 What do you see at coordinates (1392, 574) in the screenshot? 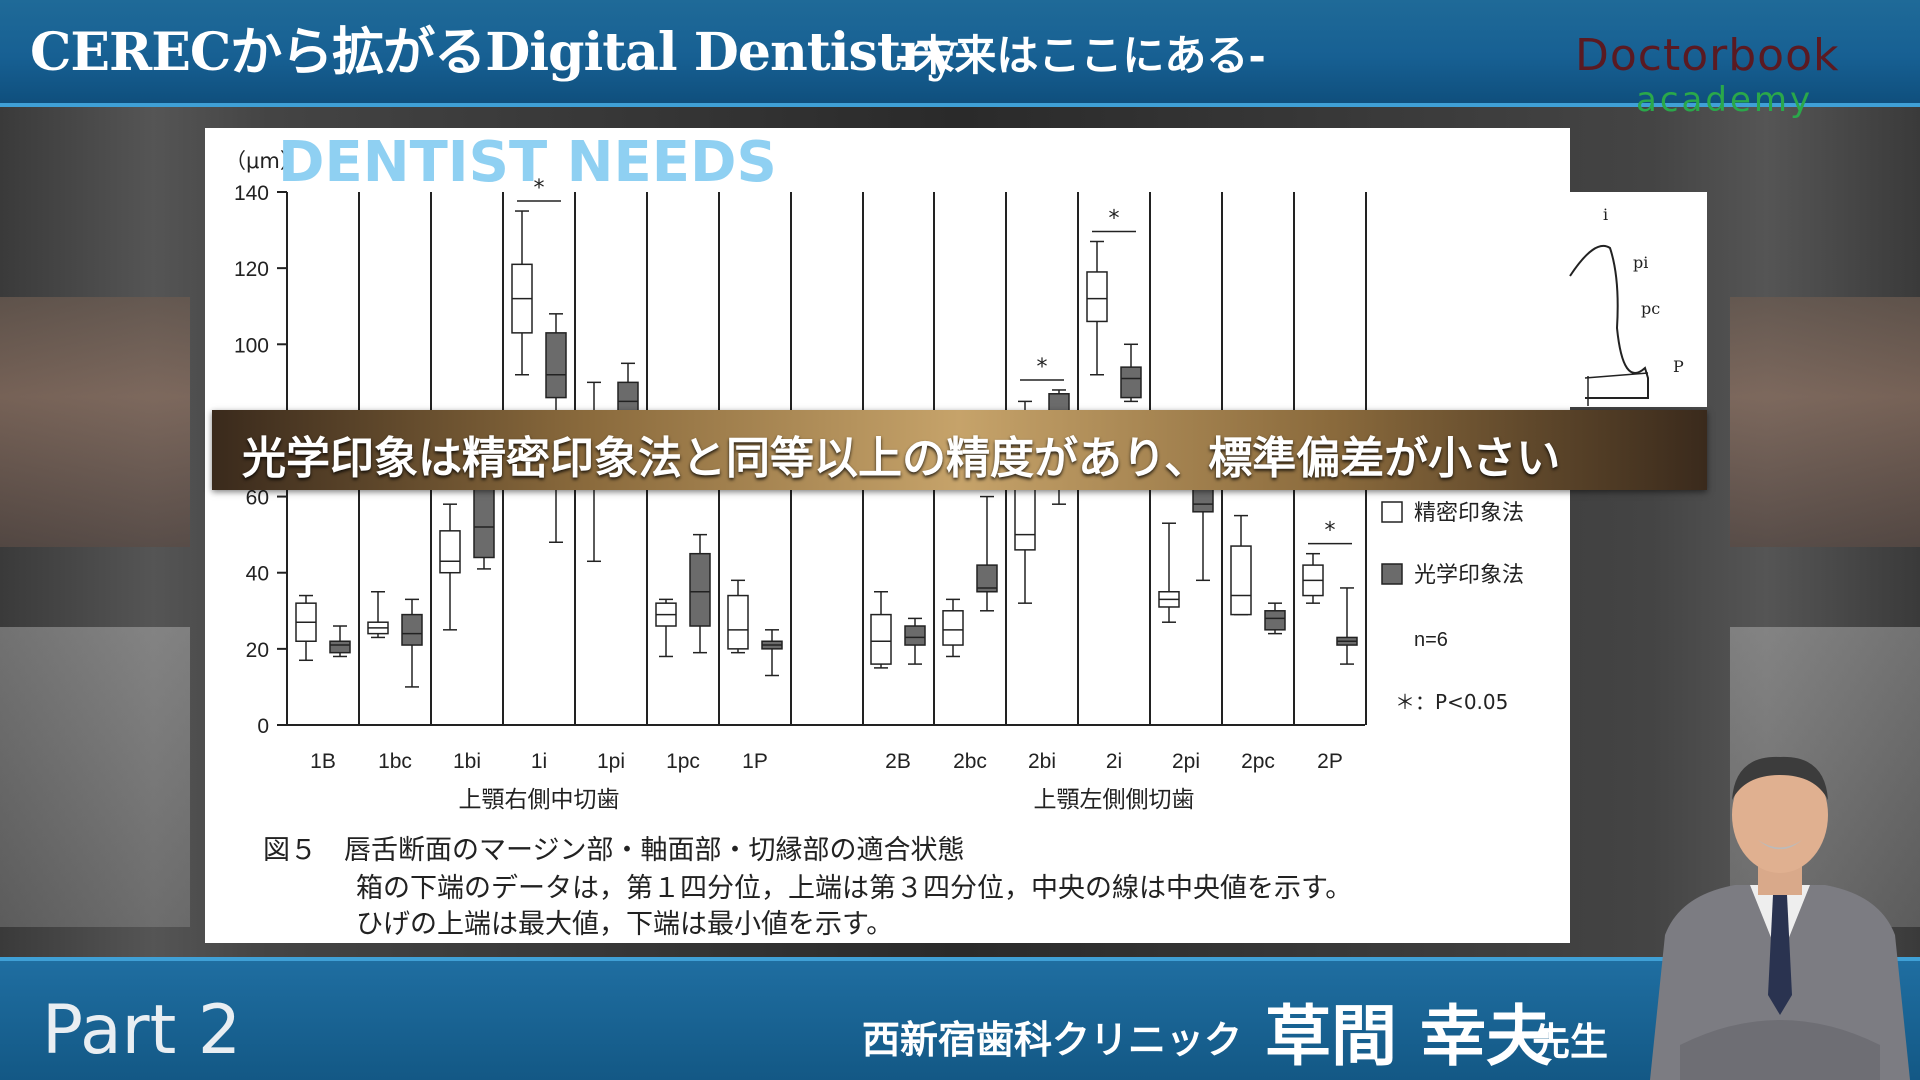
I see `legend-swatch-optical` at bounding box center [1392, 574].